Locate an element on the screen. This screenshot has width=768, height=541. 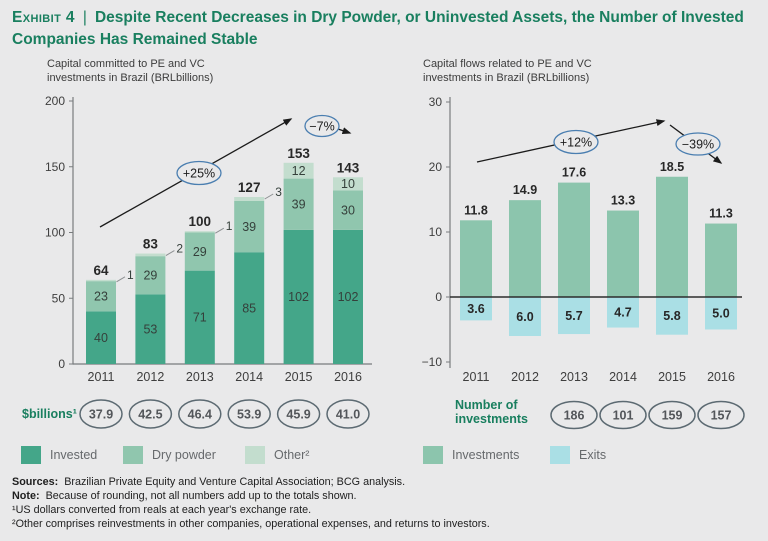
oval-value: 186 is located at coordinates (574, 415).